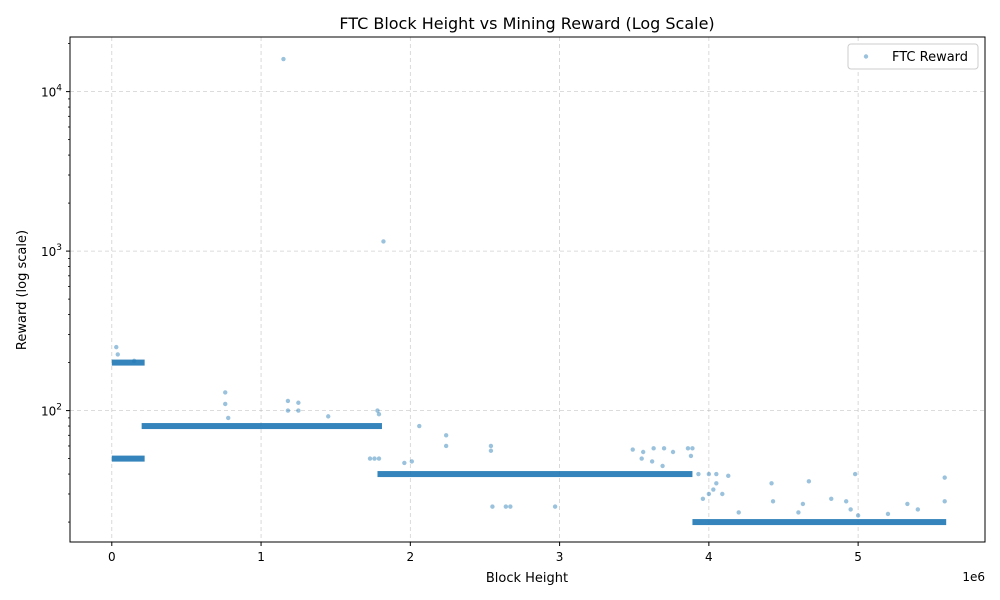  What do you see at coordinates (858, 557) in the screenshot?
I see `x-tick-label: 5` at bounding box center [858, 557].